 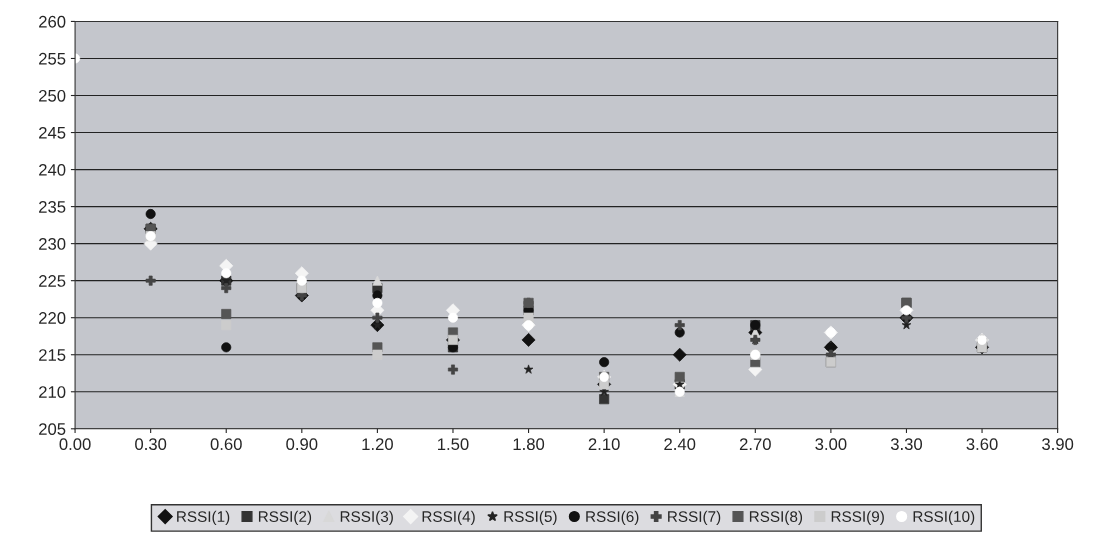 What do you see at coordinates (906, 444) in the screenshot?
I see `x-tick-label: 3.30` at bounding box center [906, 444].